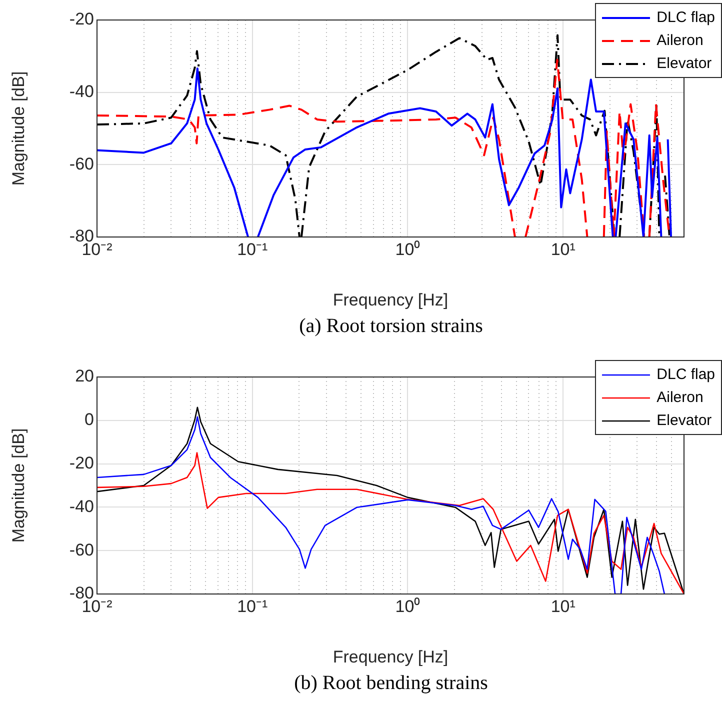 This screenshot has width=722, height=713. Describe the element at coordinates (89, 420) in the screenshot. I see `y-tick-label: 0` at that location.